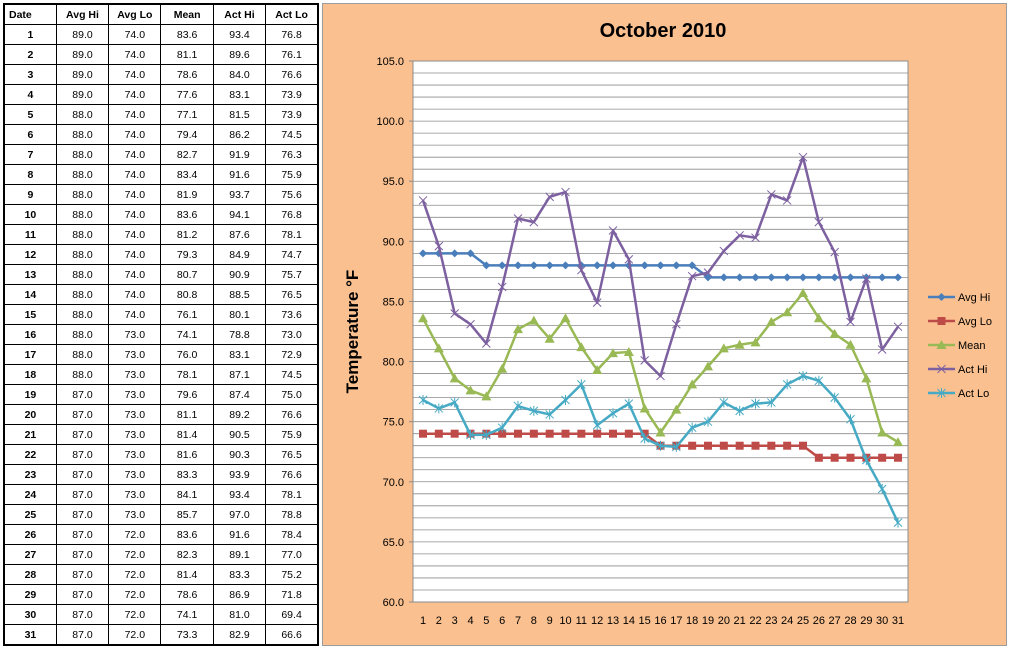 This screenshot has width=1010, height=649. Describe the element at coordinates (187, 34) in the screenshot. I see `value-cell: 83.6` at that location.